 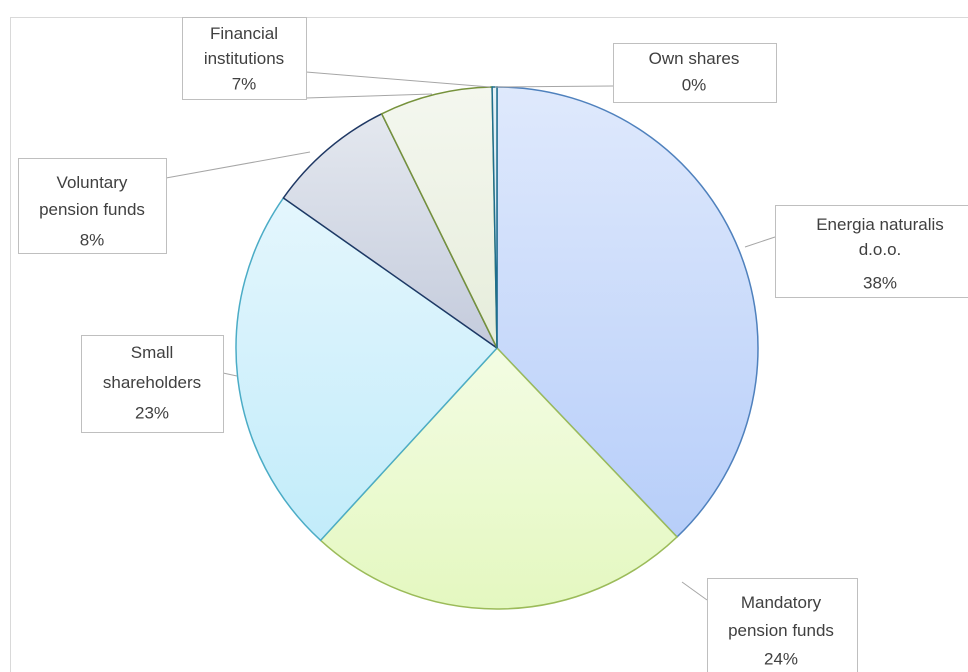 I want to click on value-label: 8%, so click(x=92, y=239).